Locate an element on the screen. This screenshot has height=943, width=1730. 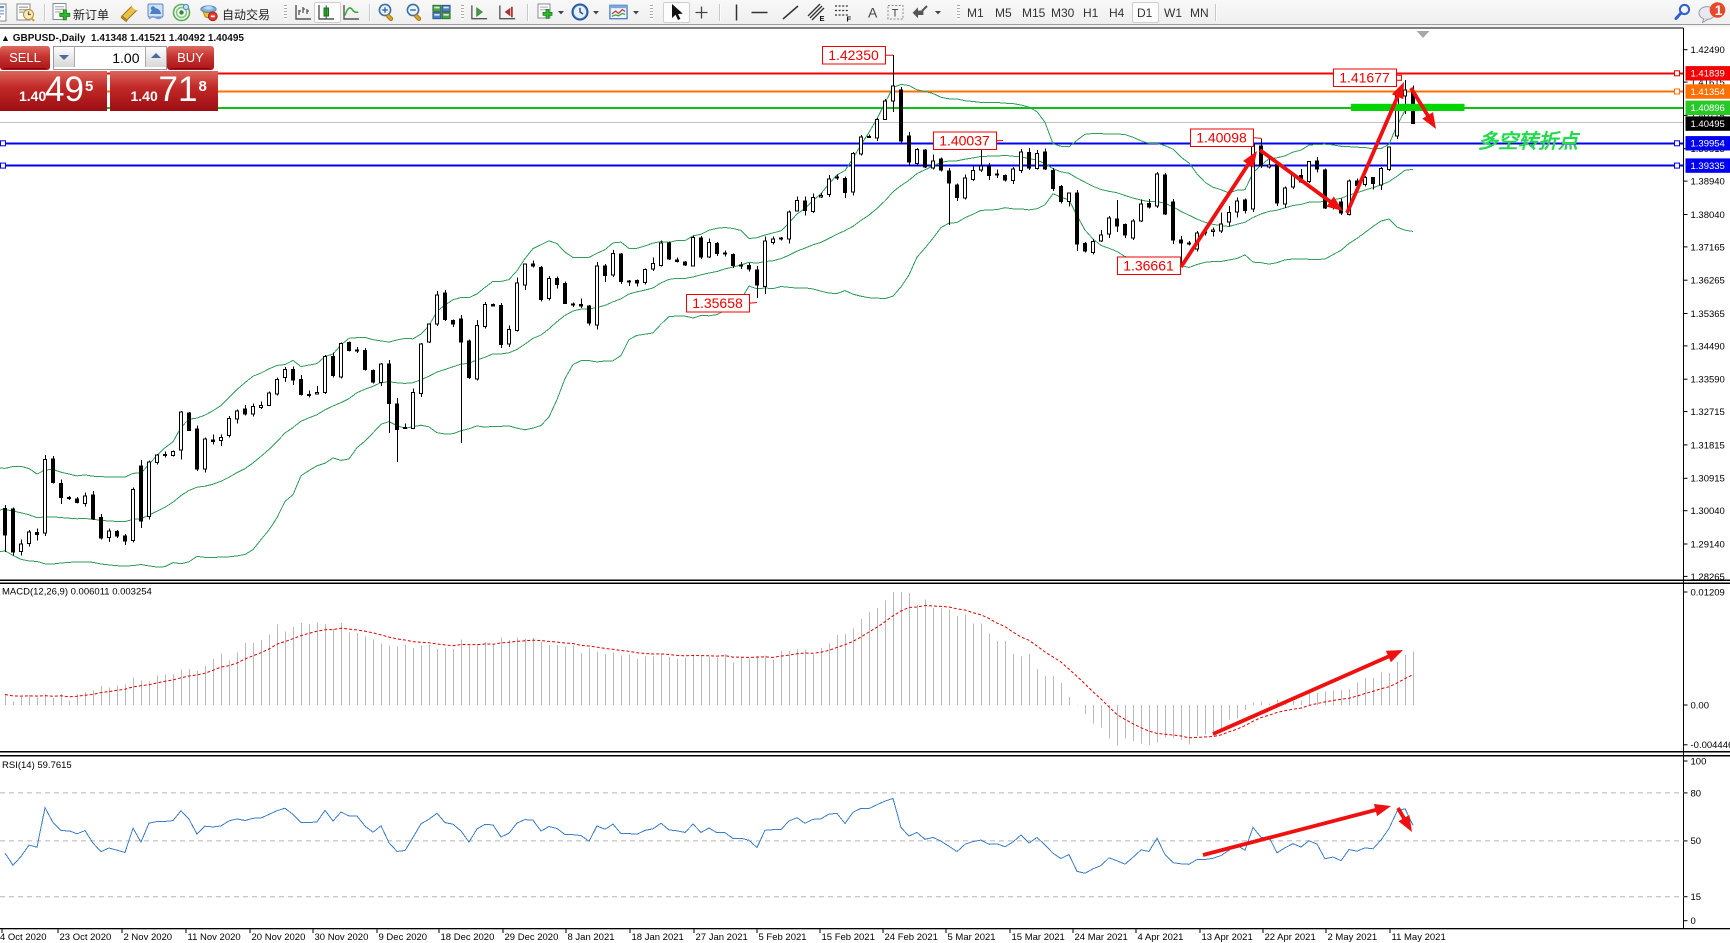
svg-text: 18 Jan 2021 is located at coordinates (658, 937).